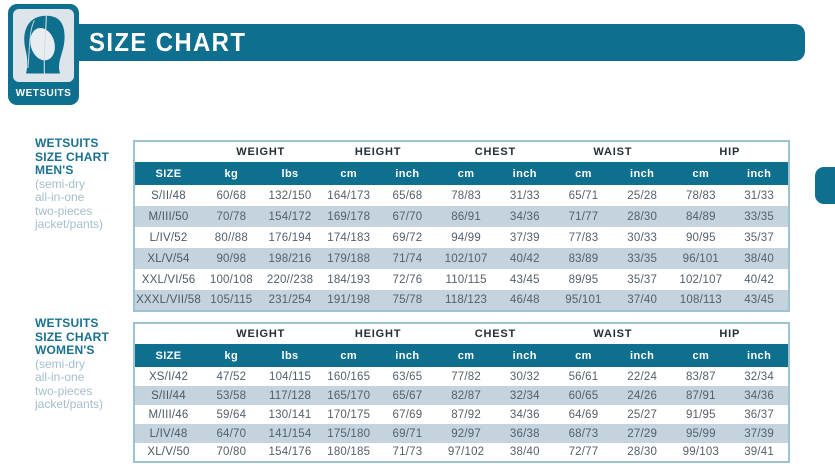 The image size is (835, 466). I want to click on group-header-cell: HEIGHT, so click(378, 333).